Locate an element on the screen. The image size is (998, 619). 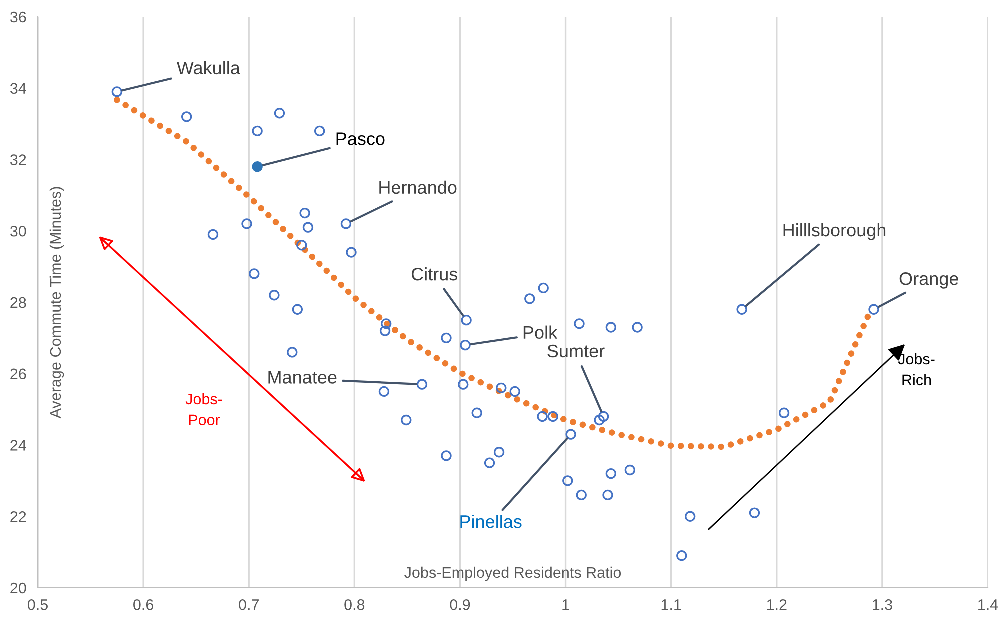
x-tick-label: 0.6 is located at coordinates (144, 605).